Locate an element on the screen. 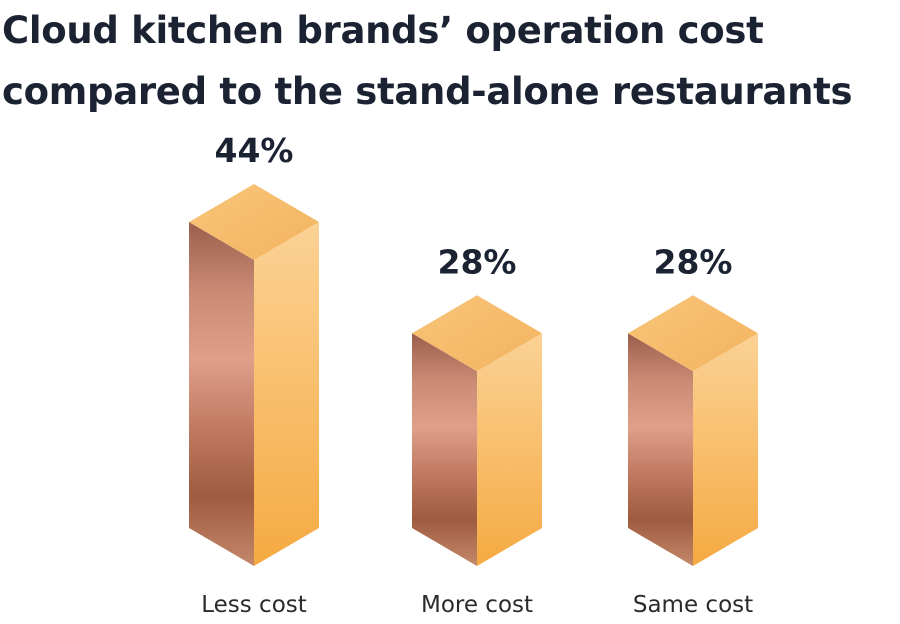  category-label: Less cost is located at coordinates (254, 605).